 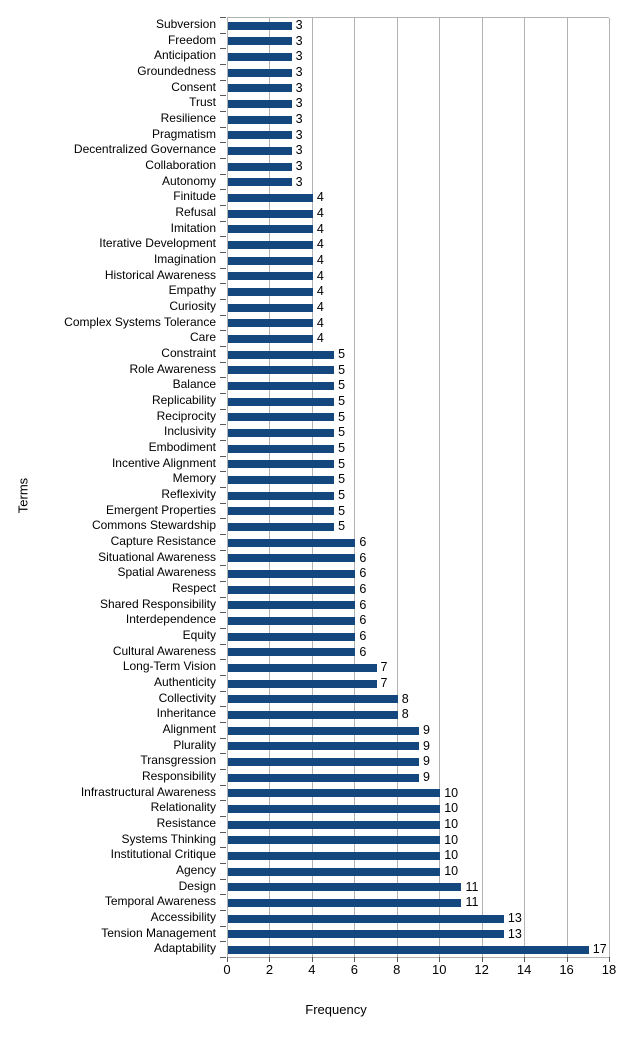 What do you see at coordinates (184, 948) in the screenshot?
I see `category-label: Adaptability` at bounding box center [184, 948].